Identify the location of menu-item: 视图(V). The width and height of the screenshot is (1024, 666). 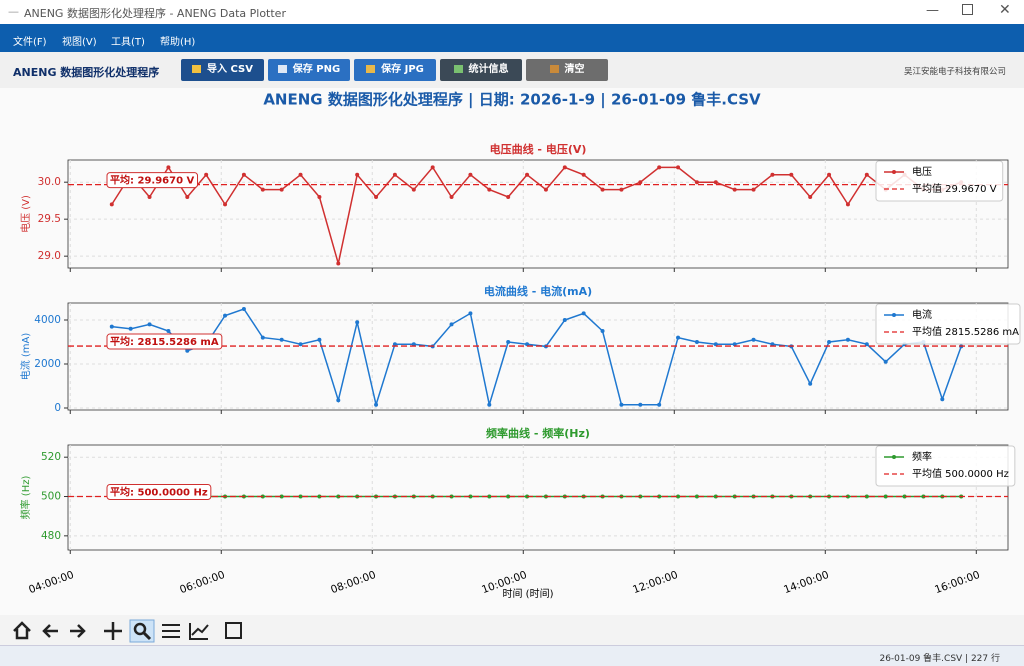
(79, 42).